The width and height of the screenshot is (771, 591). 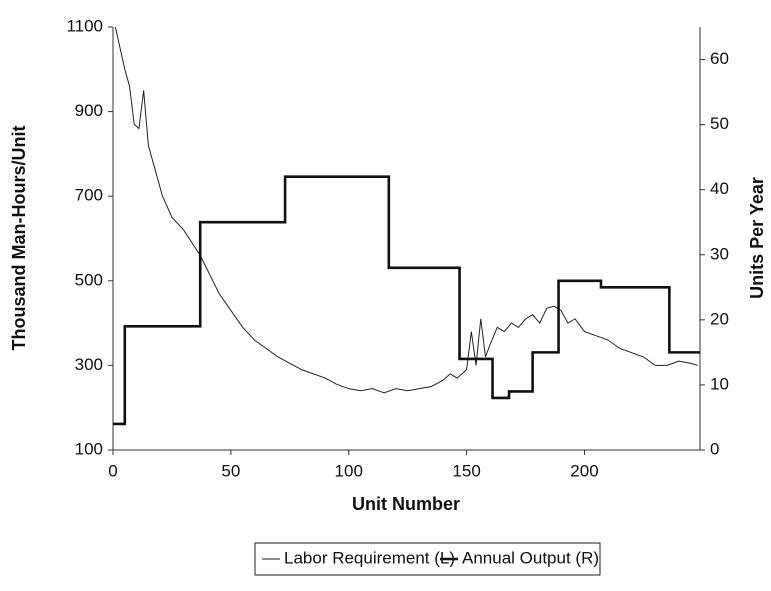 I want to click on y-tick-label: 500, so click(x=89, y=279).